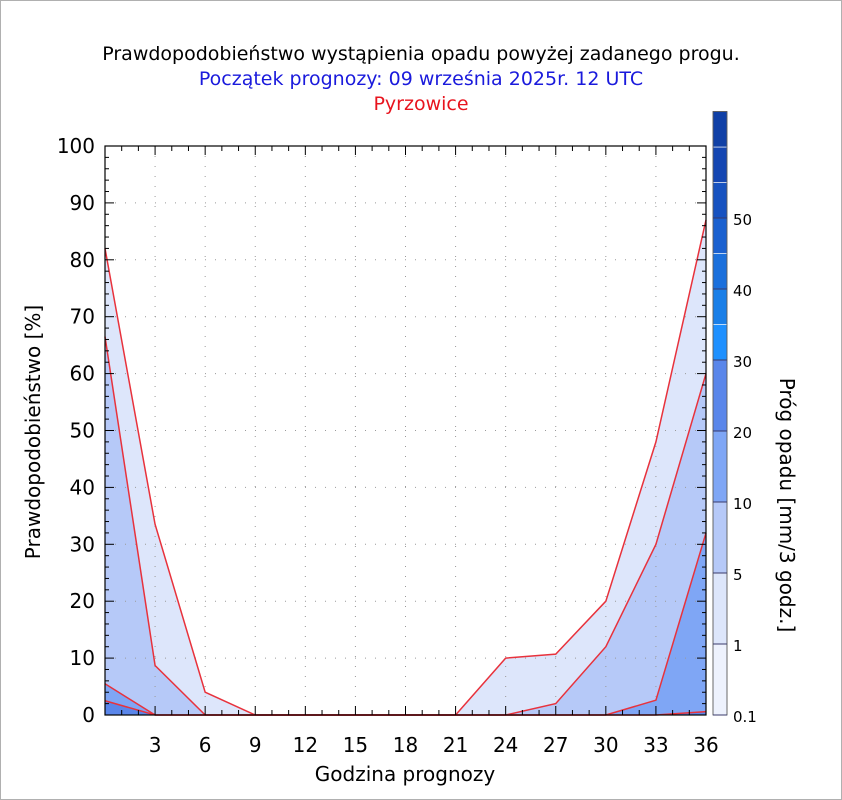 Image resolution: width=842 pixels, height=800 pixels. What do you see at coordinates (505, 745) in the screenshot?
I see `x-tick-label: 24` at bounding box center [505, 745].